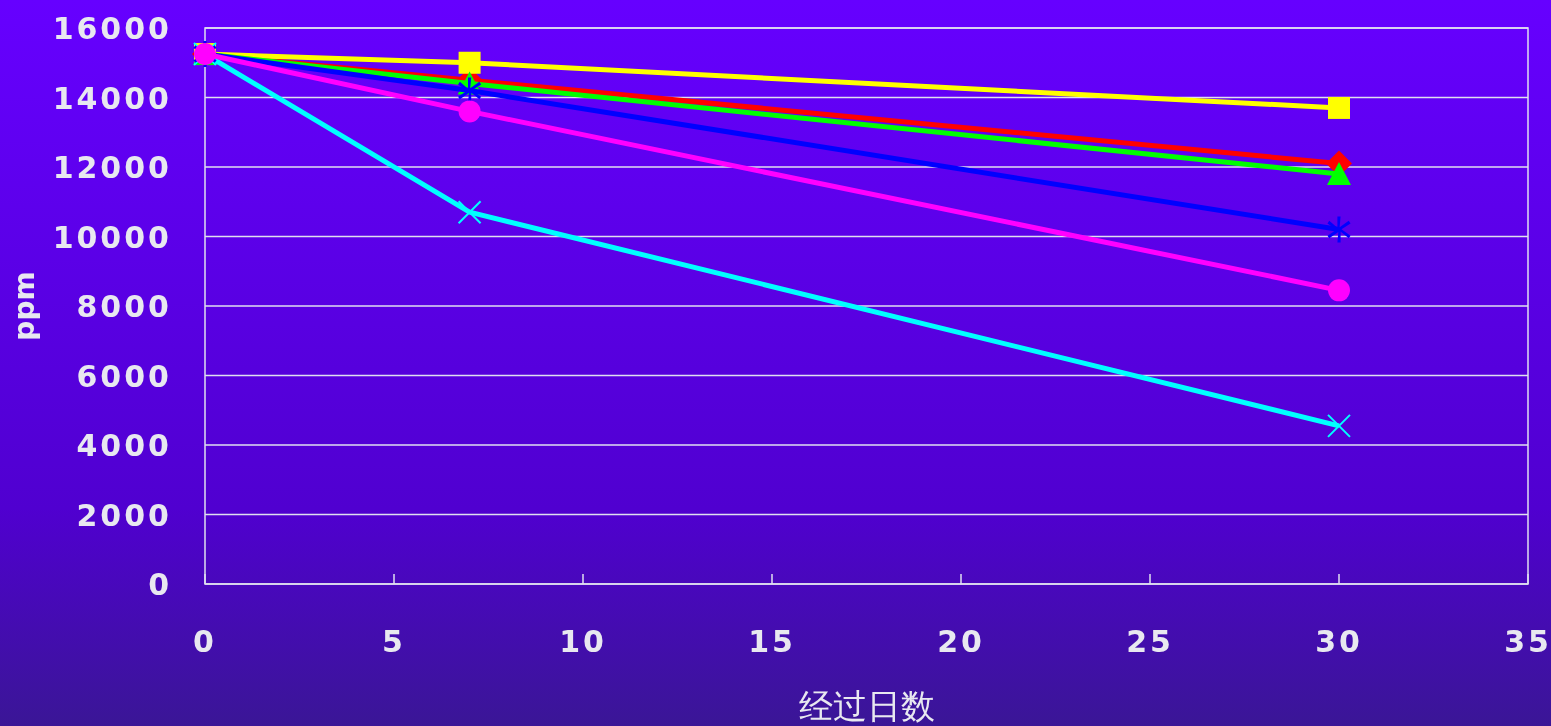  Describe the element at coordinates (394, 641) in the screenshot. I see `x-tick-label: 5` at that location.